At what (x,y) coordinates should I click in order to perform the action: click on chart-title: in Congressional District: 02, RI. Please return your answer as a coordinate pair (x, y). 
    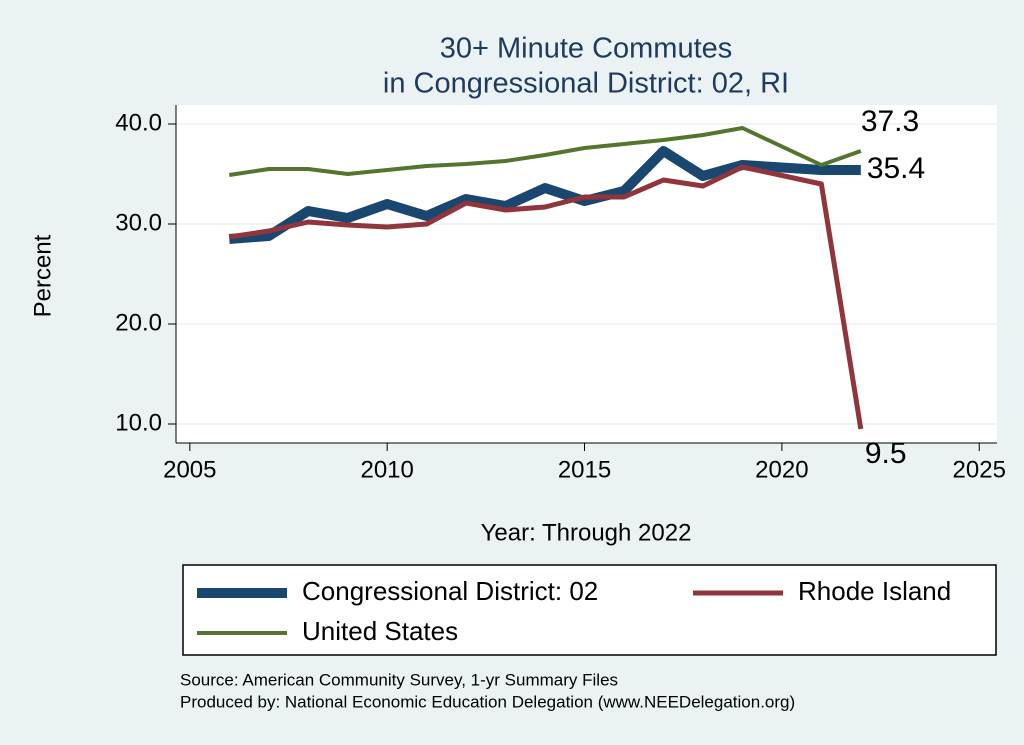
    Looking at the image, I should click on (586, 84).